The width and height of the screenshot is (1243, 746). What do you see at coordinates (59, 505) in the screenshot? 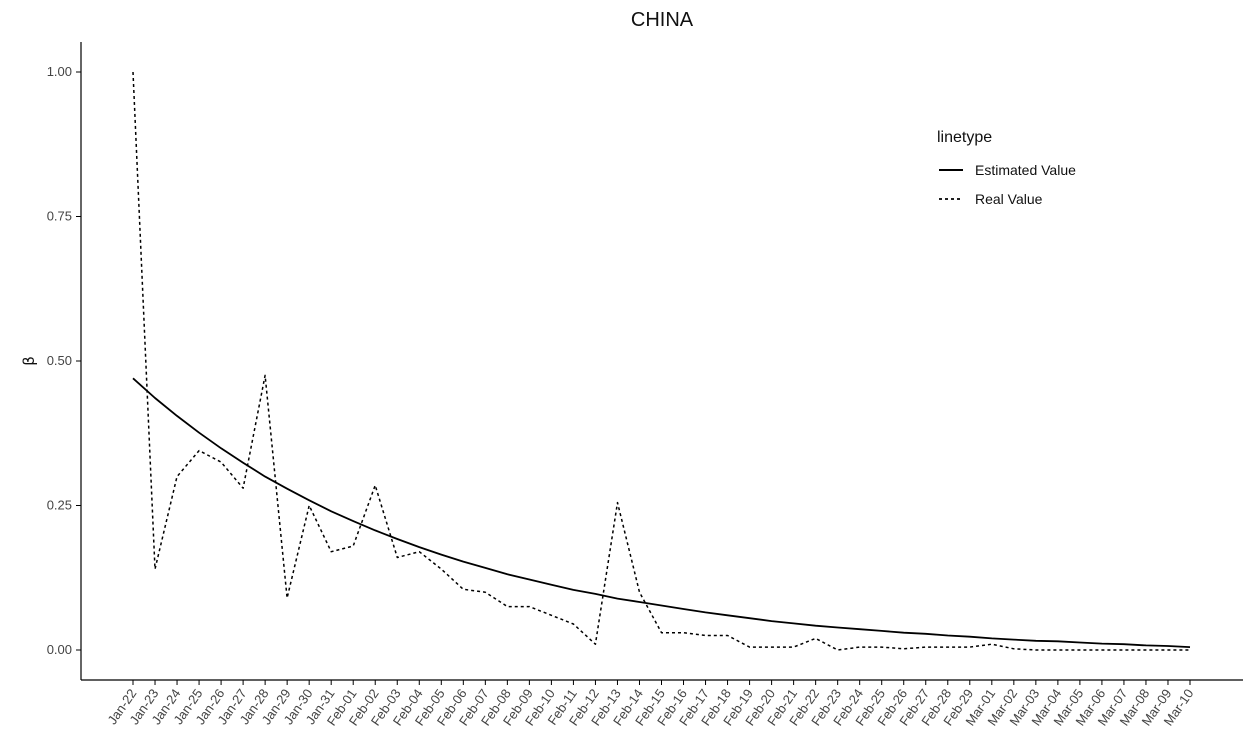
I see `y-tick-label: 0.25` at bounding box center [59, 505].